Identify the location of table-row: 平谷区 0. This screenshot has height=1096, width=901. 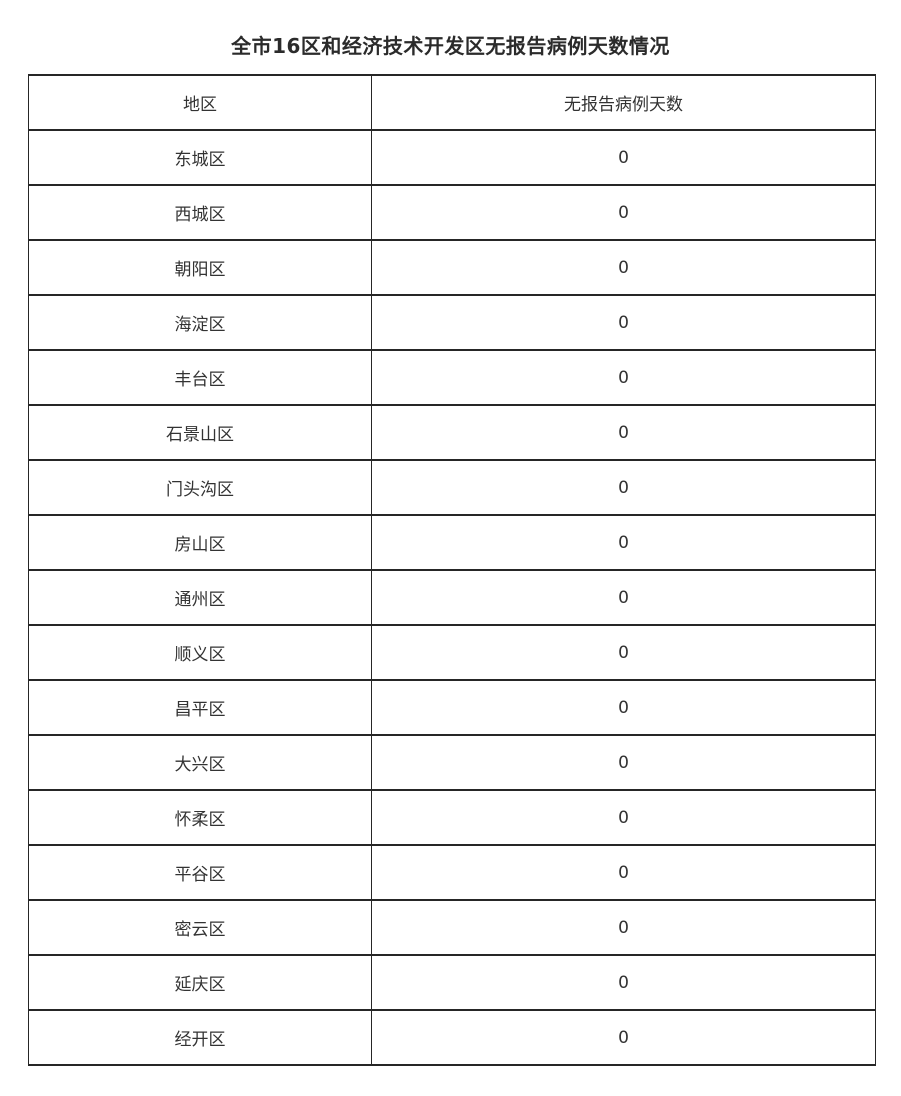
(452, 872).